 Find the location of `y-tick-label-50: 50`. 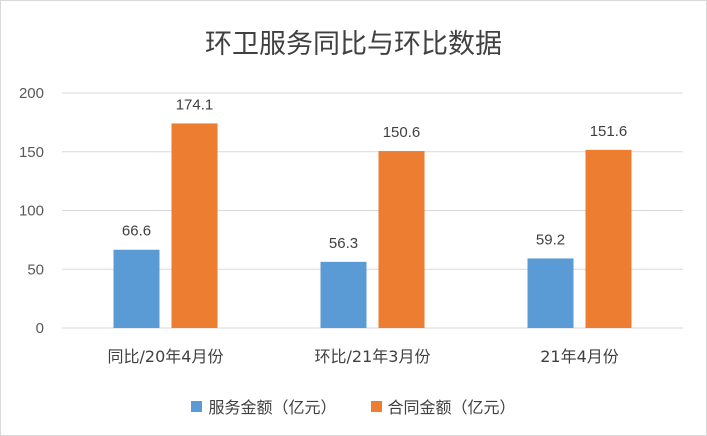

y-tick-label-50: 50 is located at coordinates (35, 269).